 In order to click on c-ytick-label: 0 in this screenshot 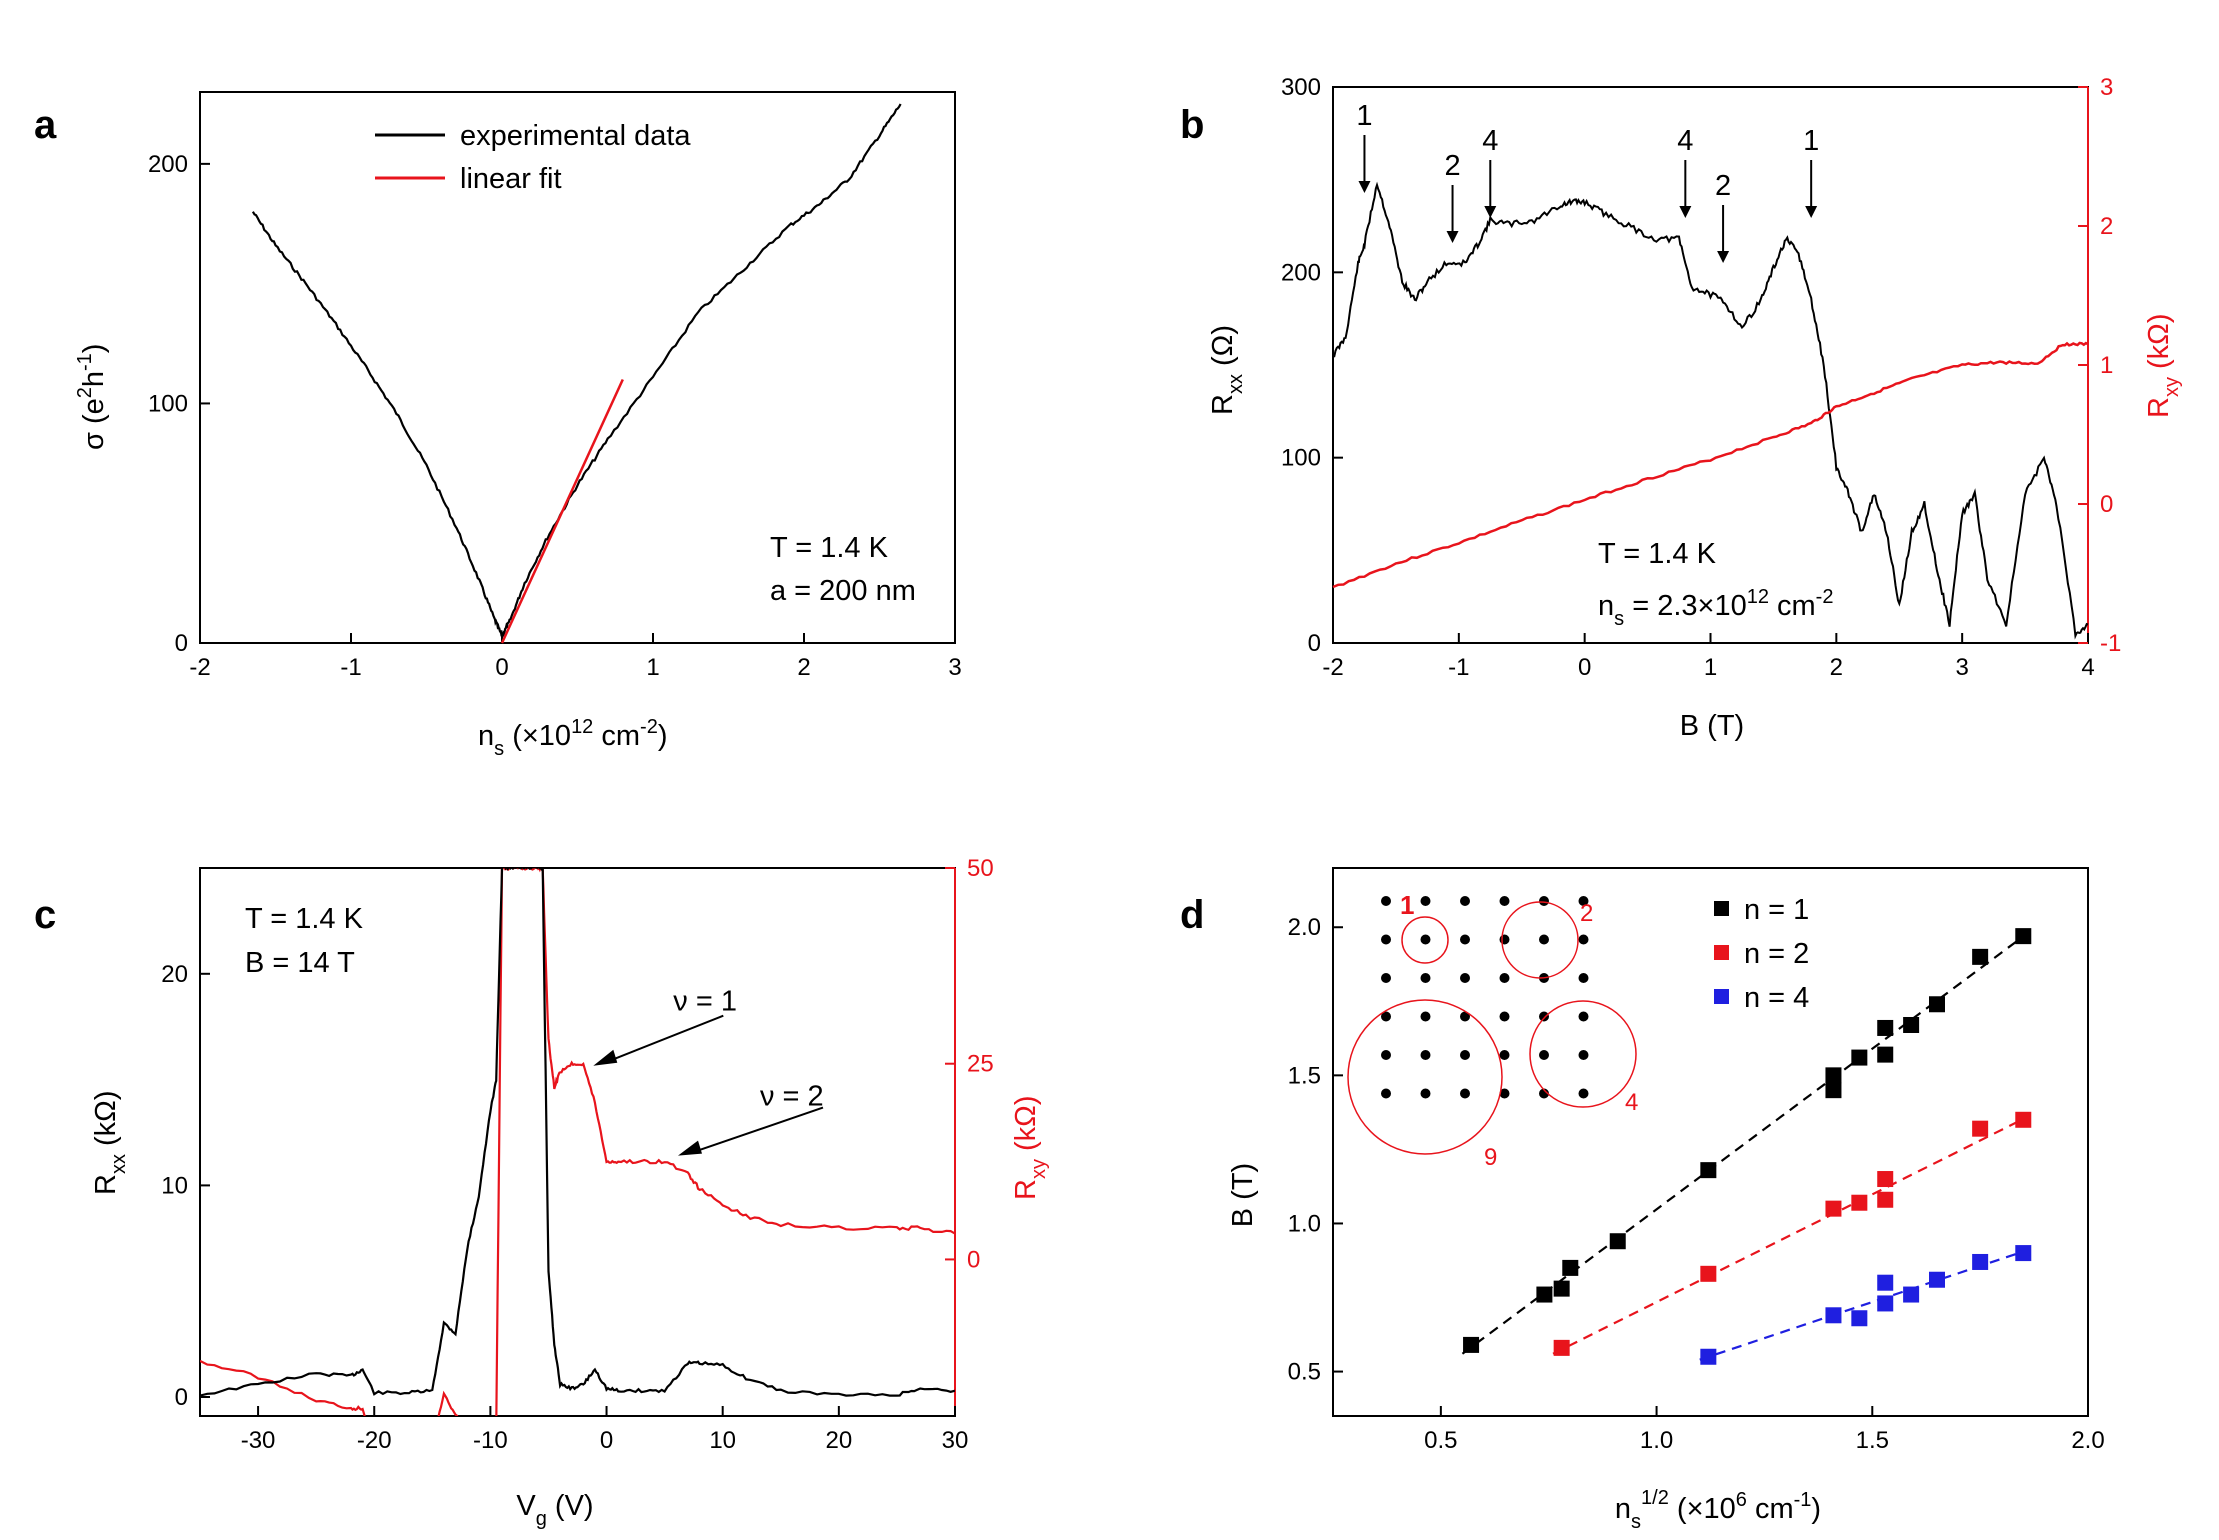, I will do `click(181, 1397)`.